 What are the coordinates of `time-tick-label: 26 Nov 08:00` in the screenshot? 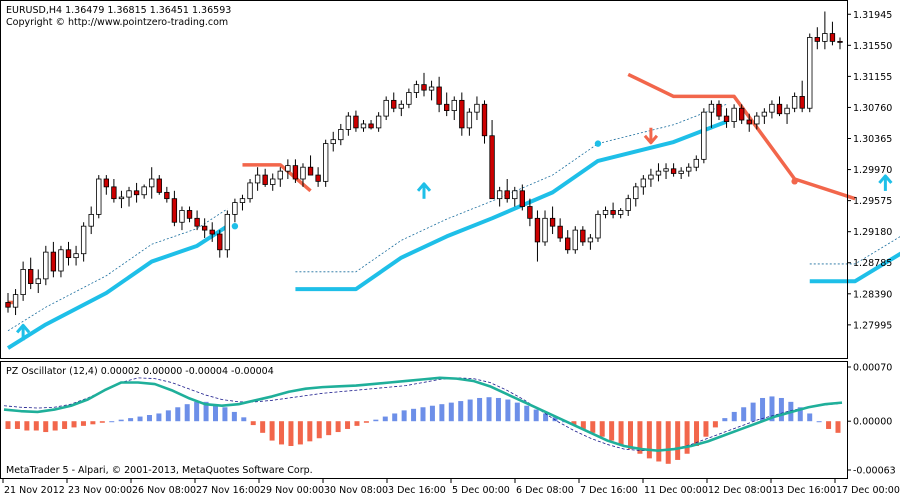 It's located at (164, 490).